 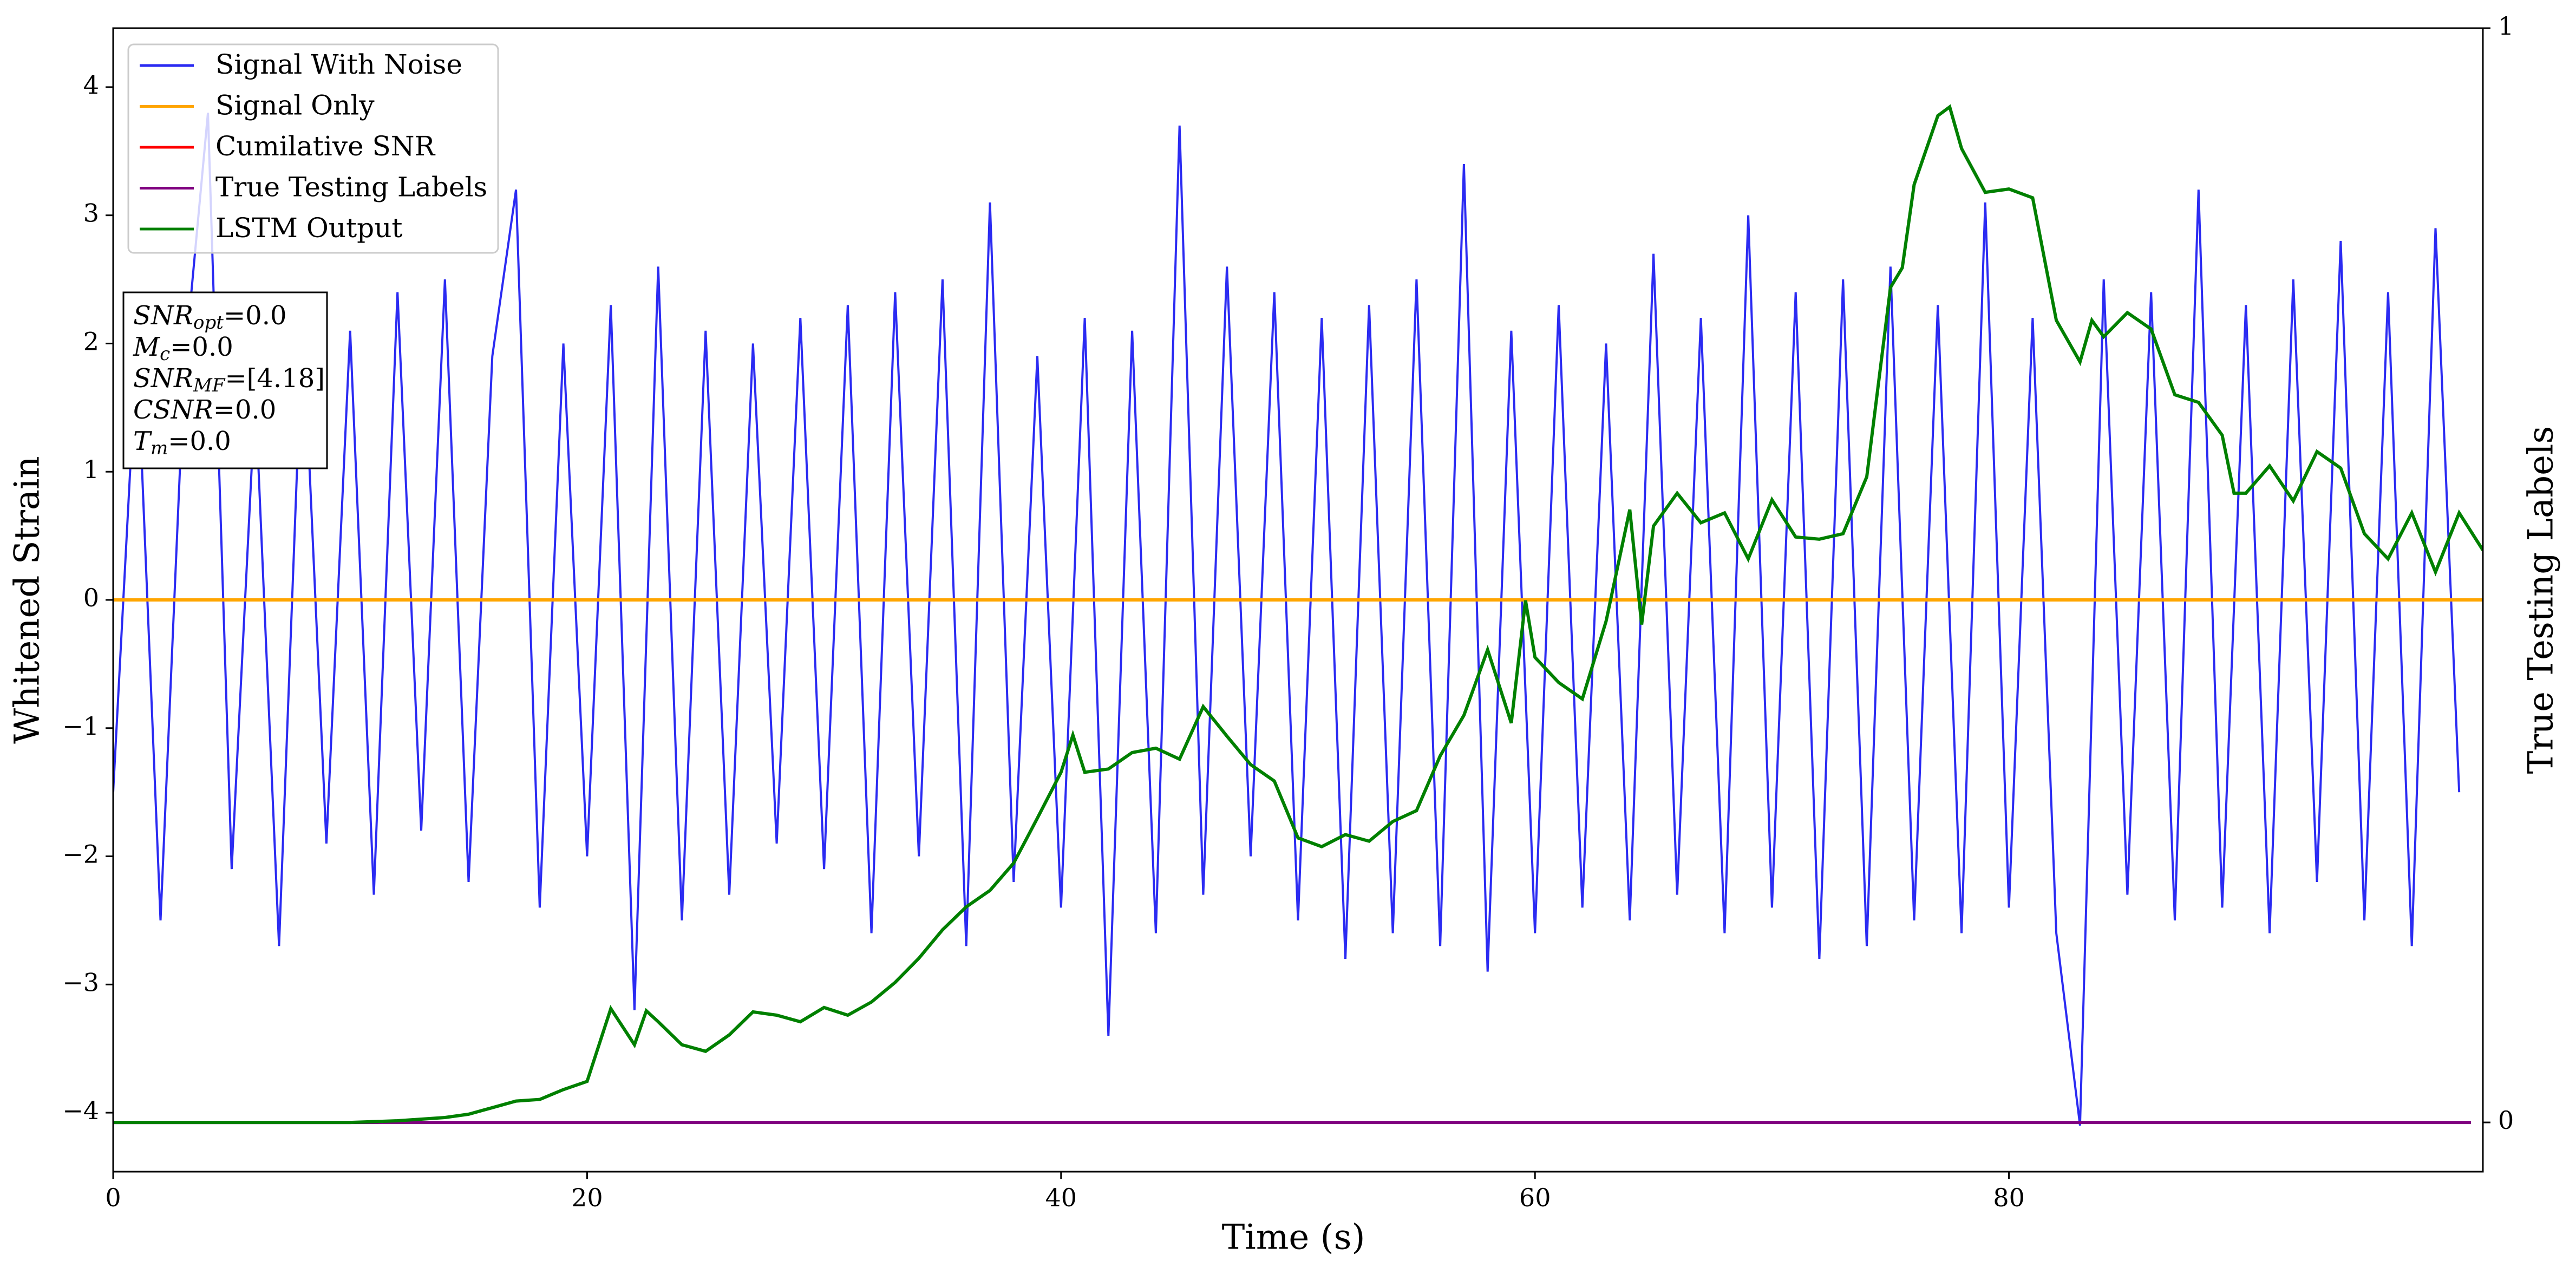 What do you see at coordinates (80, 854) in the screenshot?
I see `y-tick-label: −2` at bounding box center [80, 854].